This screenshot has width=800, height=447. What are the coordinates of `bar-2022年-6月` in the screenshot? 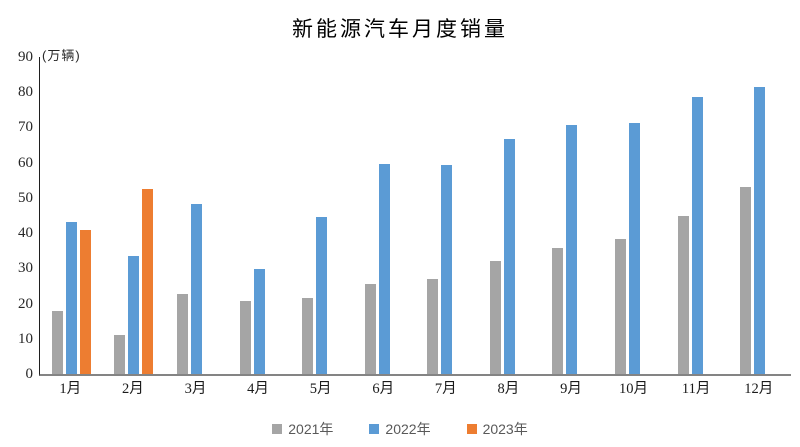 It's located at (384, 269).